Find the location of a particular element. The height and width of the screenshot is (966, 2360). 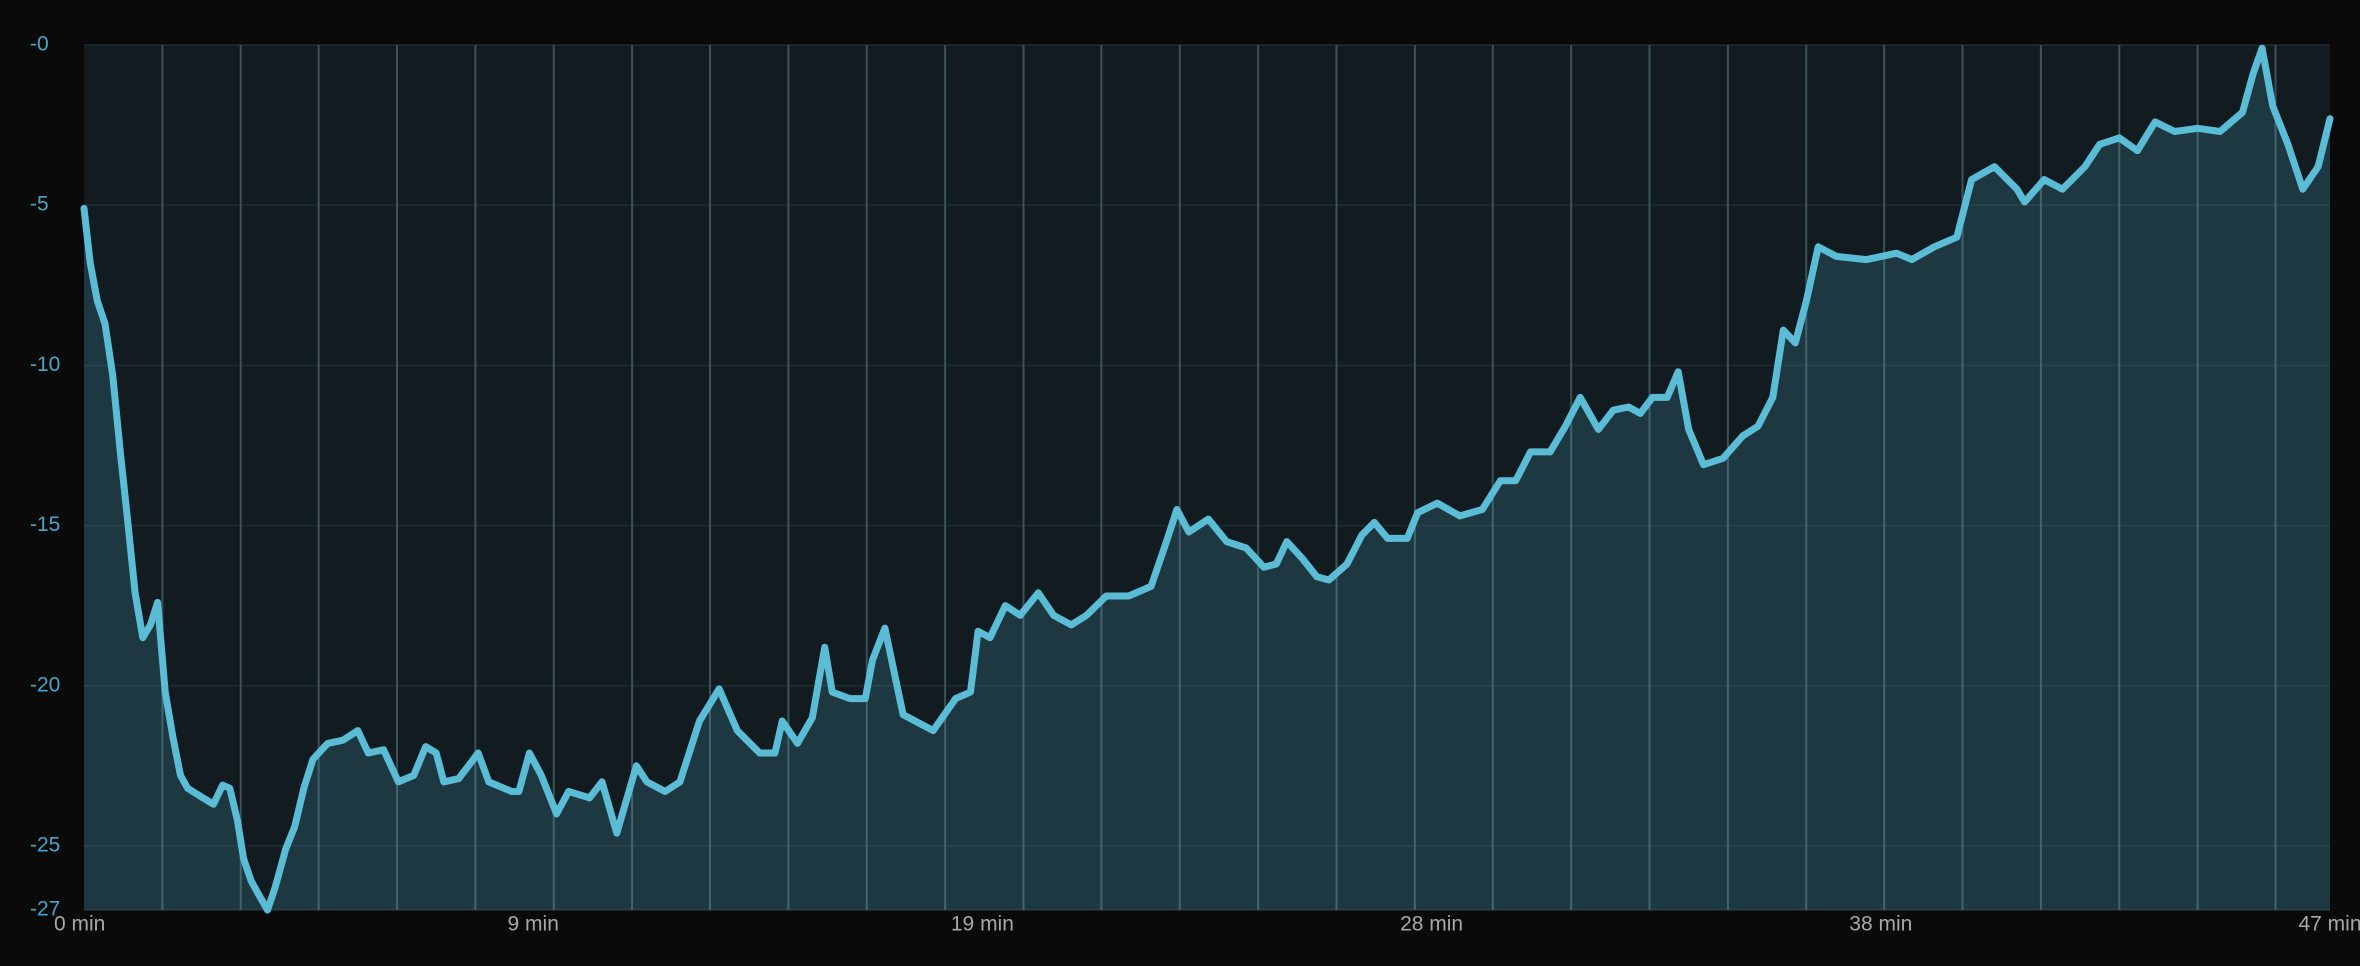

x-tick-label: 38 min is located at coordinates (1880, 924).